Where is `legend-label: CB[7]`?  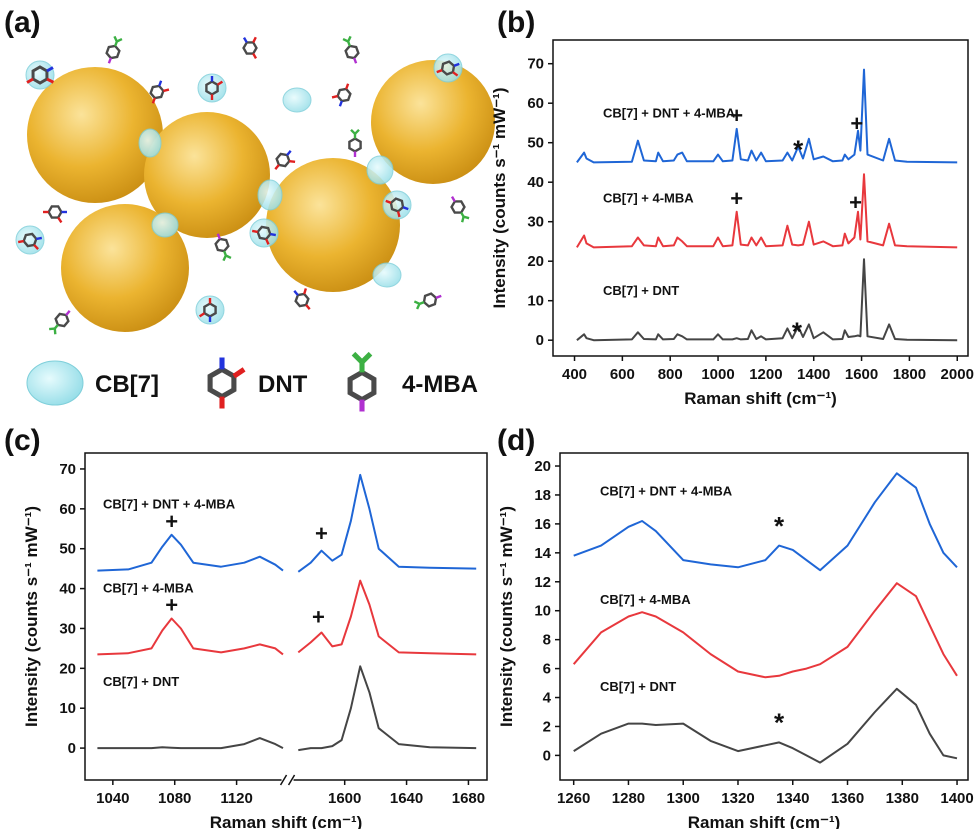
legend-label: CB[7] is located at coordinates (127, 384).